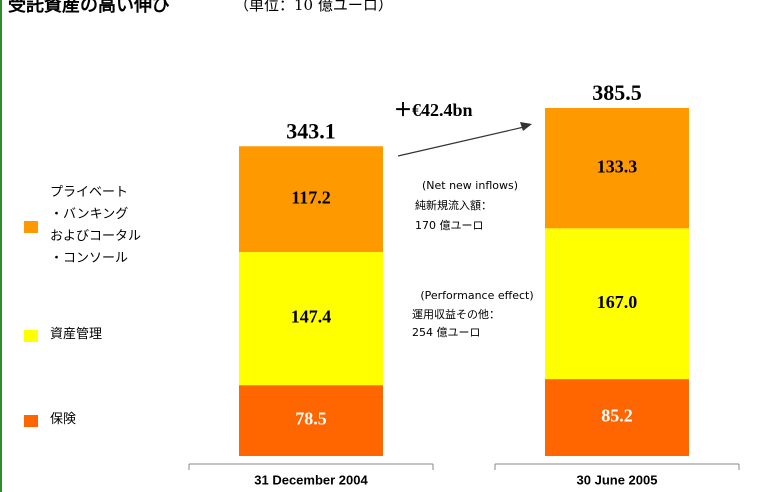 The image size is (760, 492). I want to click on annotation: (Performance effect), so click(476, 295).